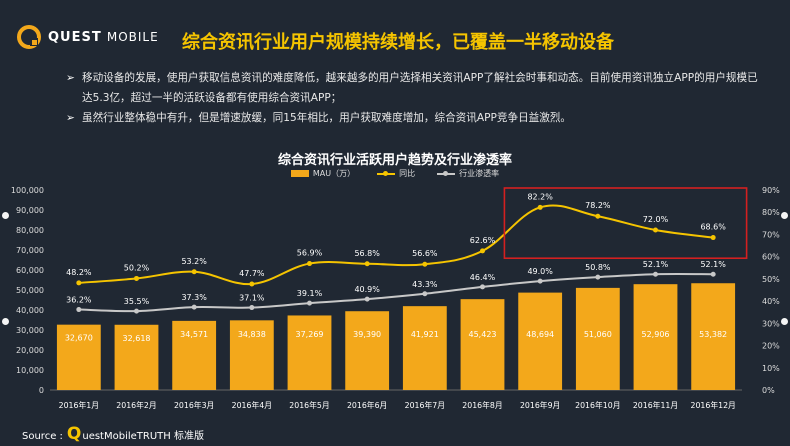  I want to click on x-tick-label: 2016年9月, so click(540, 405).